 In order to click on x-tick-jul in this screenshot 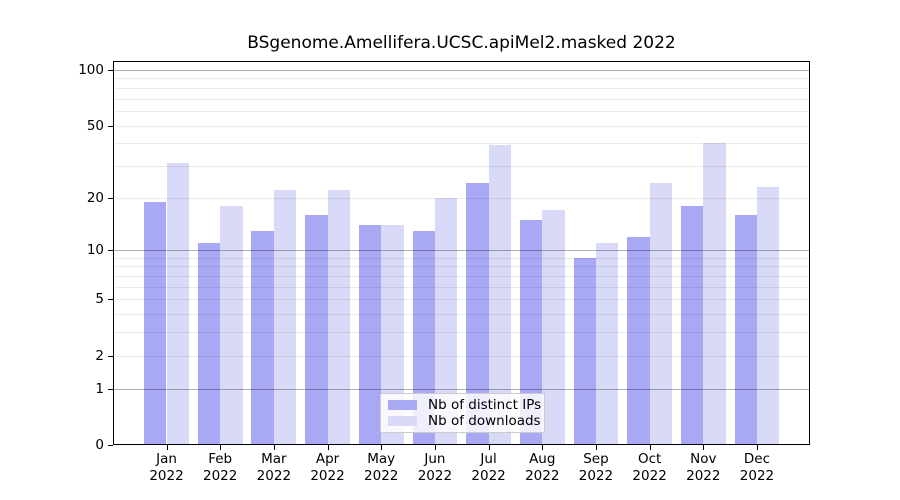, I will do `click(489, 447)`.